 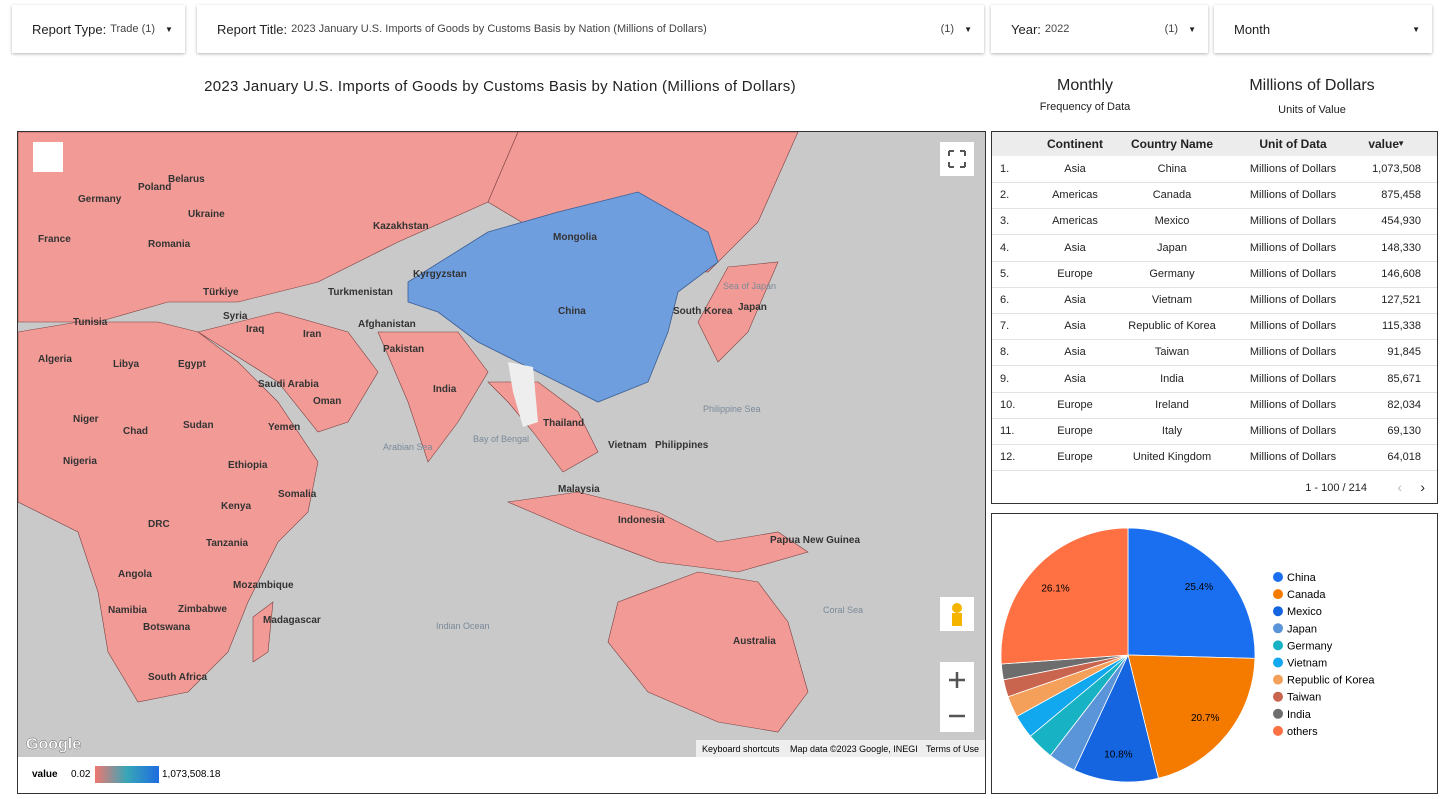 What do you see at coordinates (221, 292) in the screenshot?
I see `map-label: Türkiye` at bounding box center [221, 292].